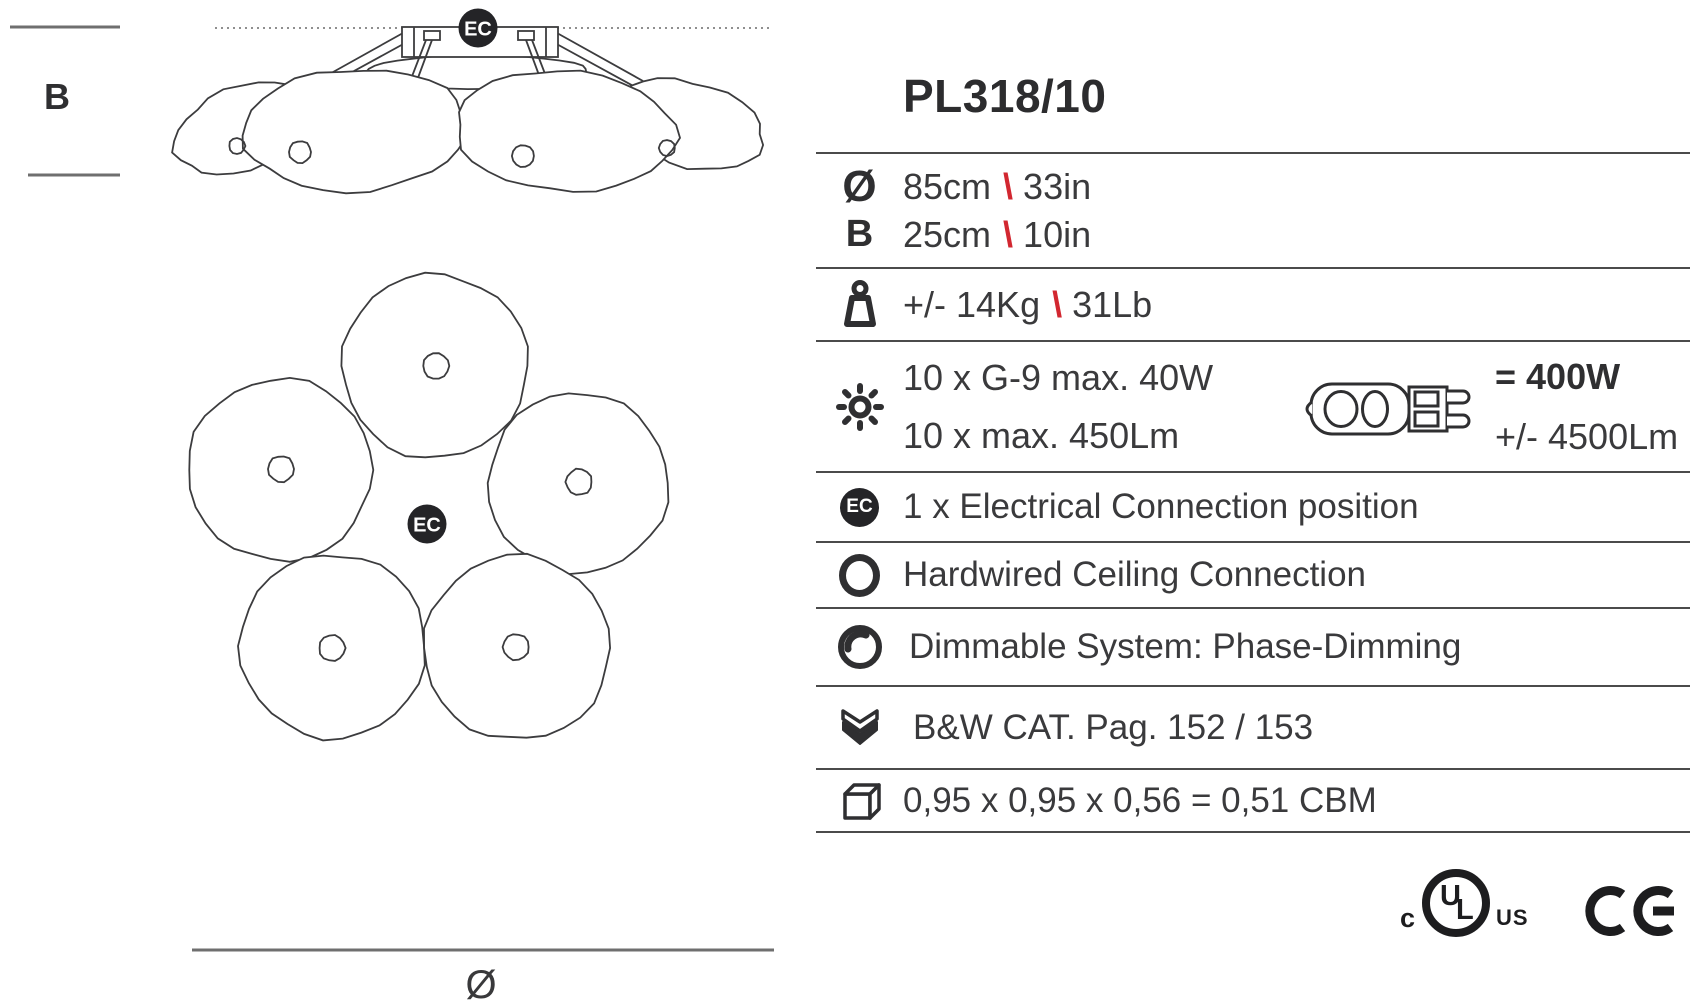 This screenshot has width=1698, height=1002. Describe the element at coordinates (1253, 917) in the screenshot. I see `certifications-row: c U L US` at that location.